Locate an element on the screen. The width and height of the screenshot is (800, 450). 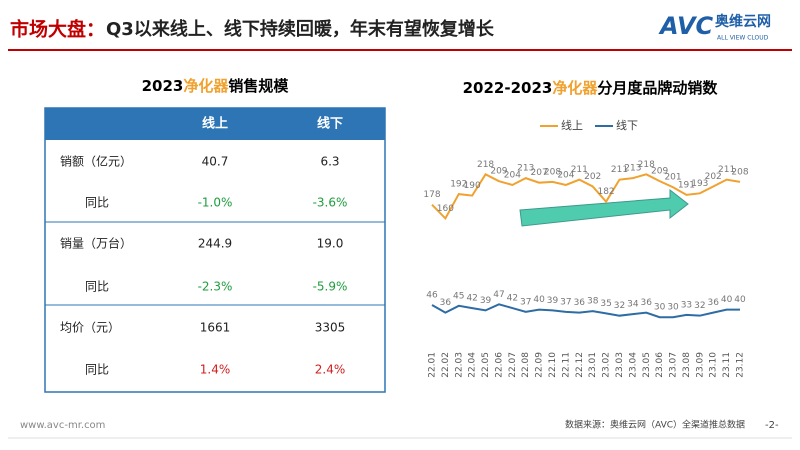
page-number: -2- is located at coordinates (772, 425).